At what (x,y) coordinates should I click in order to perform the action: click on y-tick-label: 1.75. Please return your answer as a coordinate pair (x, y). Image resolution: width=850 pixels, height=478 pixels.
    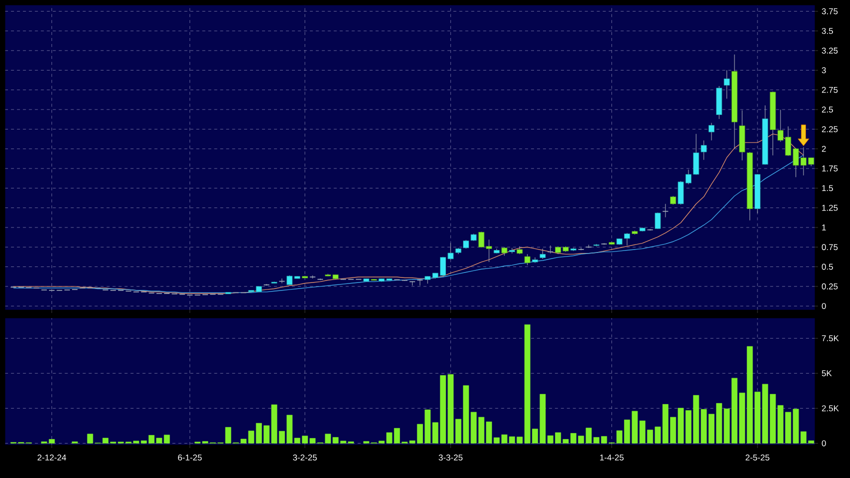
    Looking at the image, I should click on (830, 169).